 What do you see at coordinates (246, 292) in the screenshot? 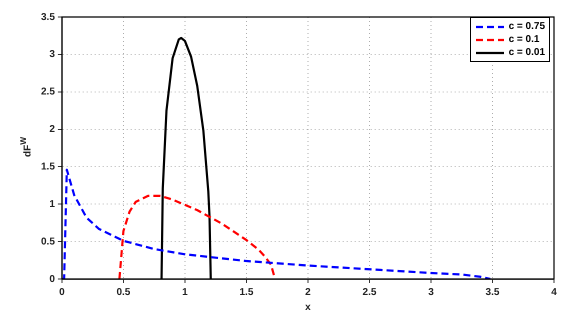
I see `x-tick-label: 1.5` at bounding box center [246, 292].